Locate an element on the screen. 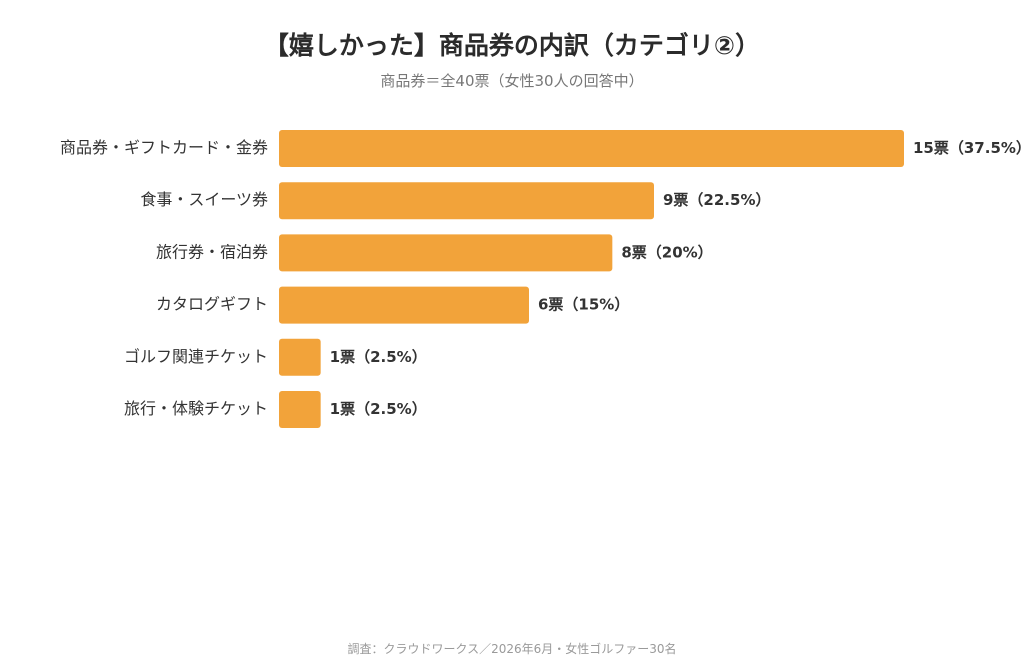 Image resolution: width=1024 pixels, height=670 pixels. data-label: 8票（20%） is located at coordinates (666, 252).